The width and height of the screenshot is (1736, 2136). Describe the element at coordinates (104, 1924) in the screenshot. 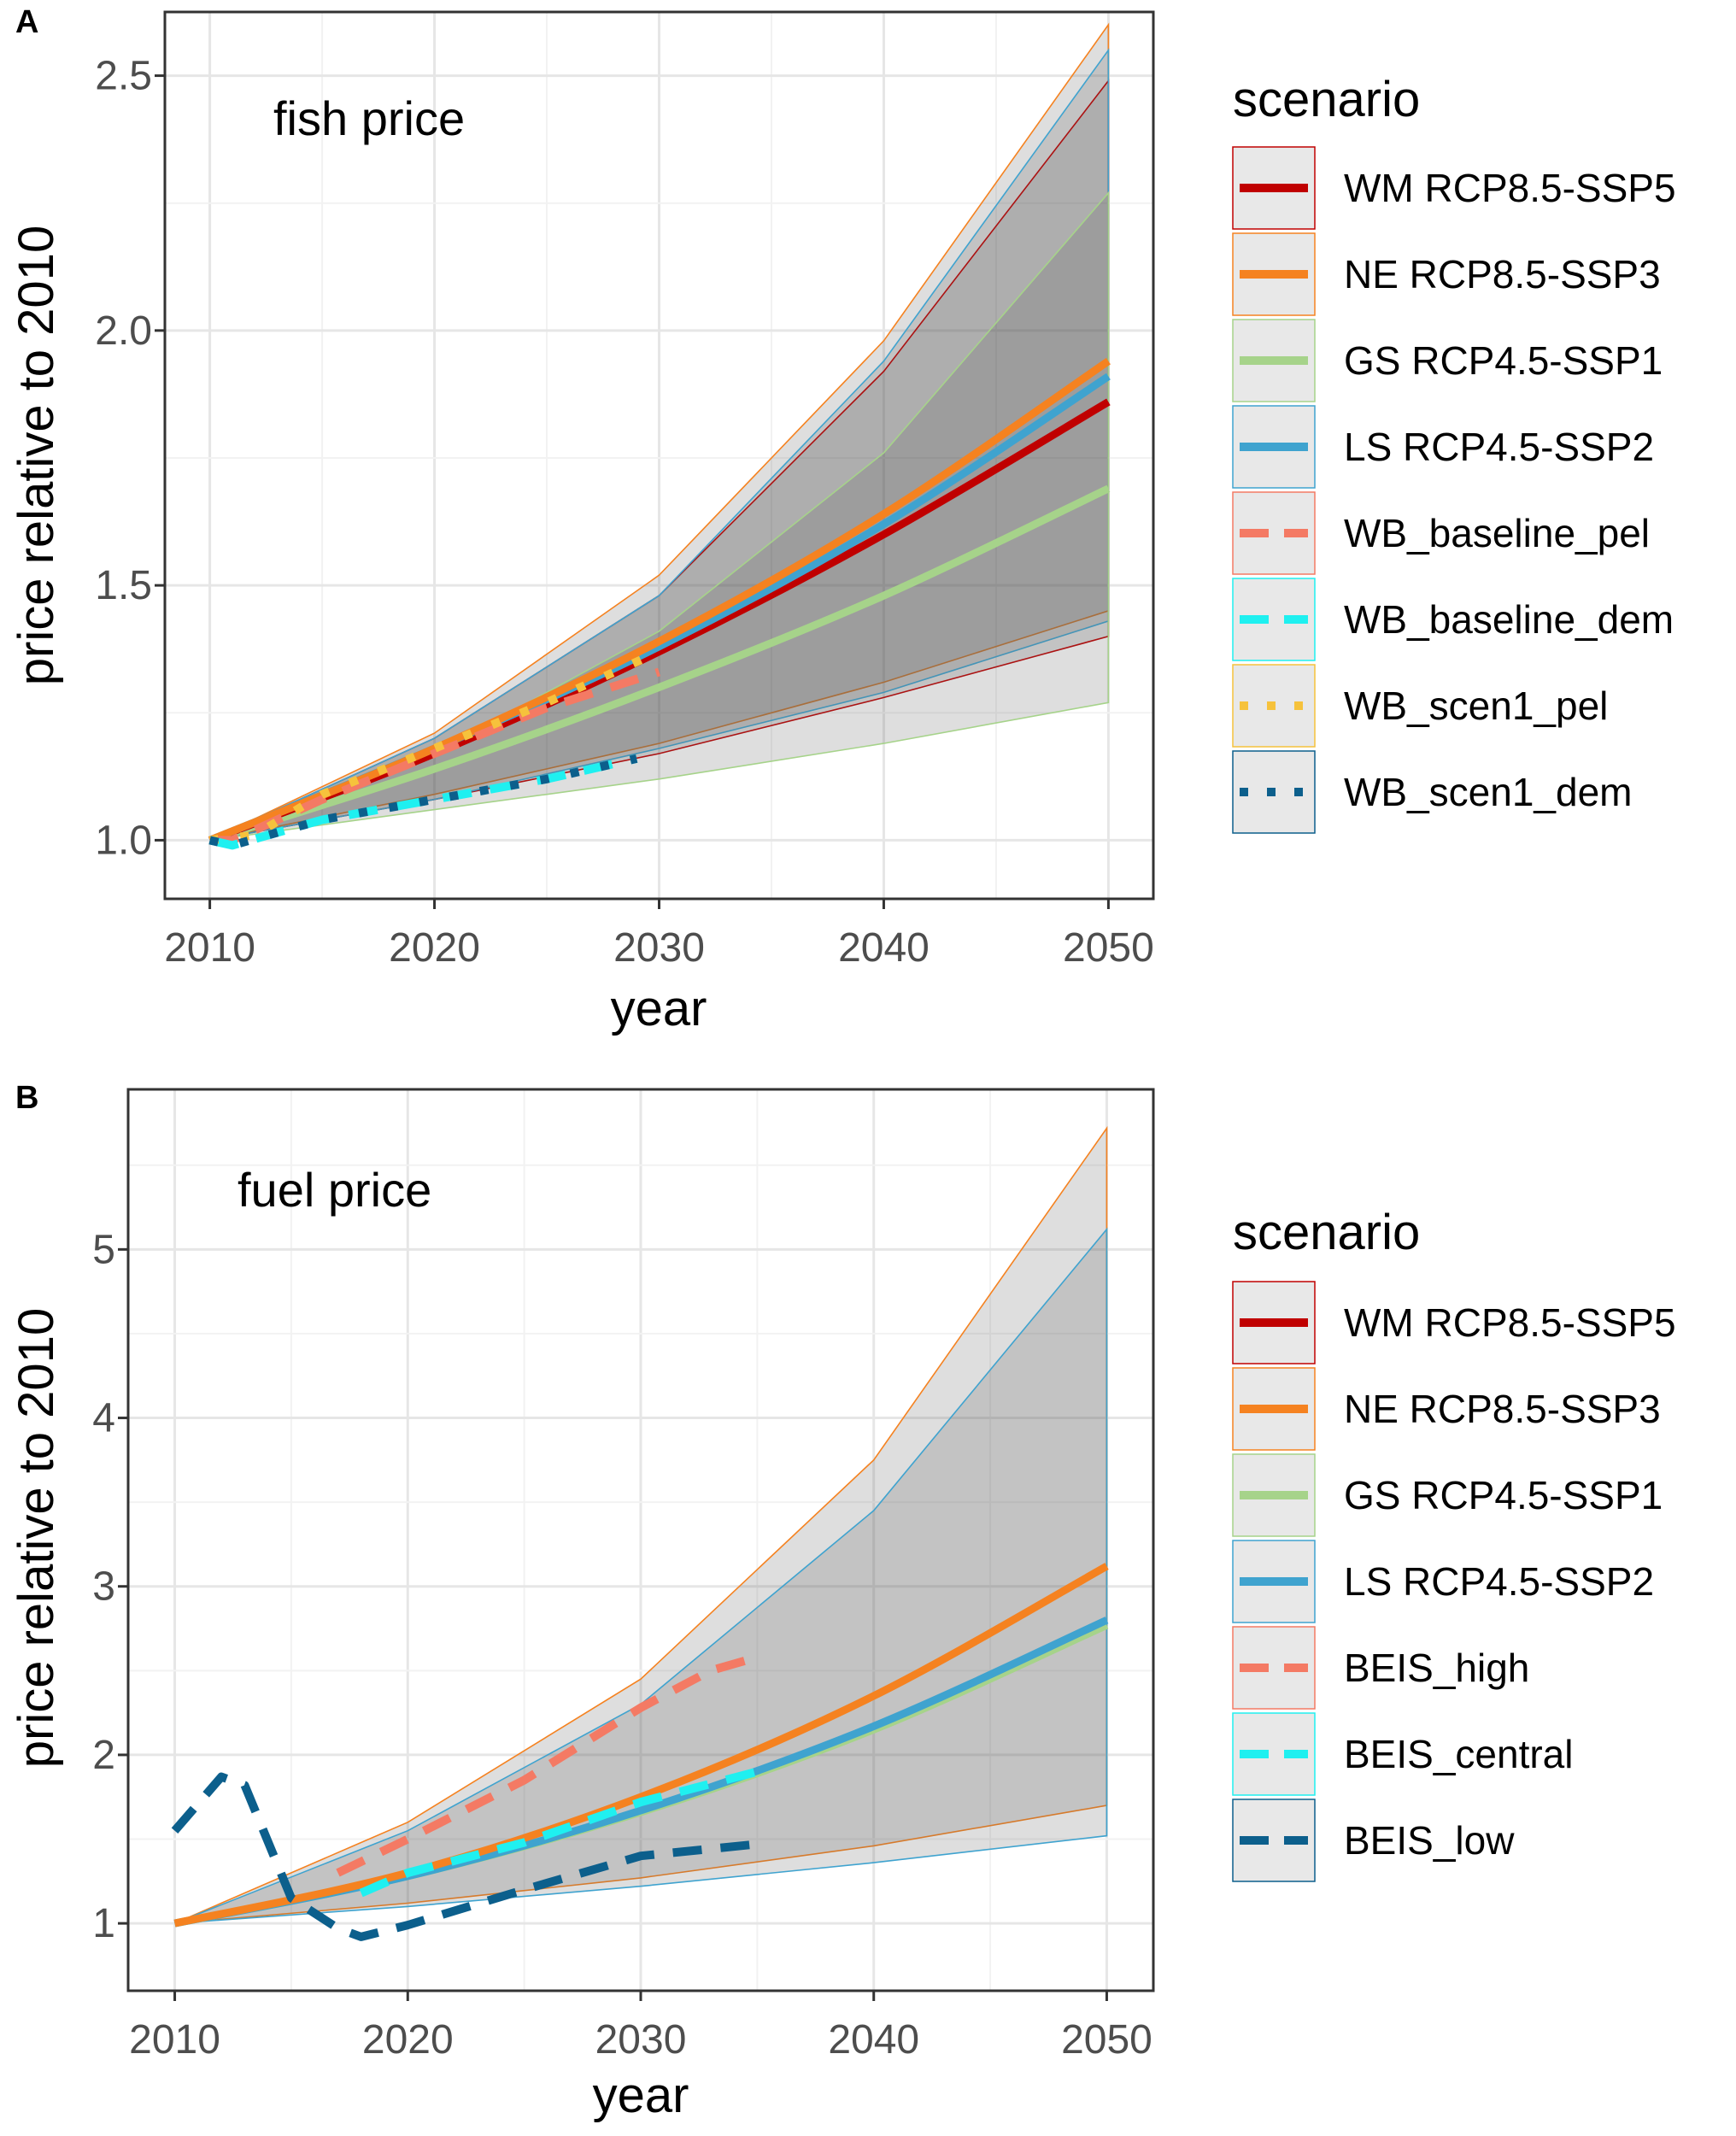

I see `y-tick-label: 1` at that location.